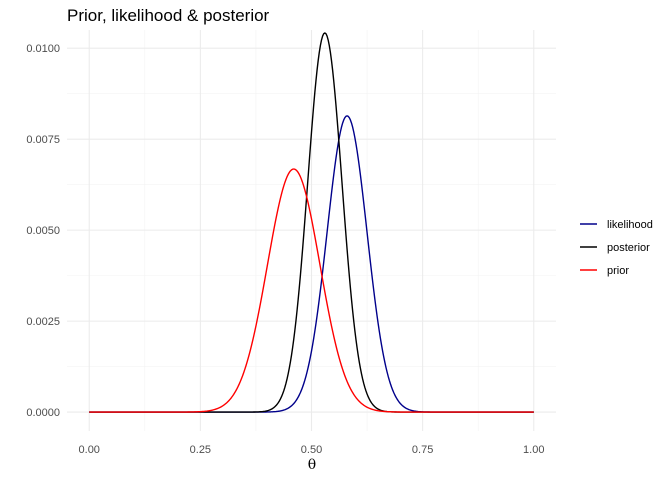 This screenshot has height=480, width=672. What do you see at coordinates (89, 450) in the screenshot?
I see `x-tick-label: 0.00` at bounding box center [89, 450].